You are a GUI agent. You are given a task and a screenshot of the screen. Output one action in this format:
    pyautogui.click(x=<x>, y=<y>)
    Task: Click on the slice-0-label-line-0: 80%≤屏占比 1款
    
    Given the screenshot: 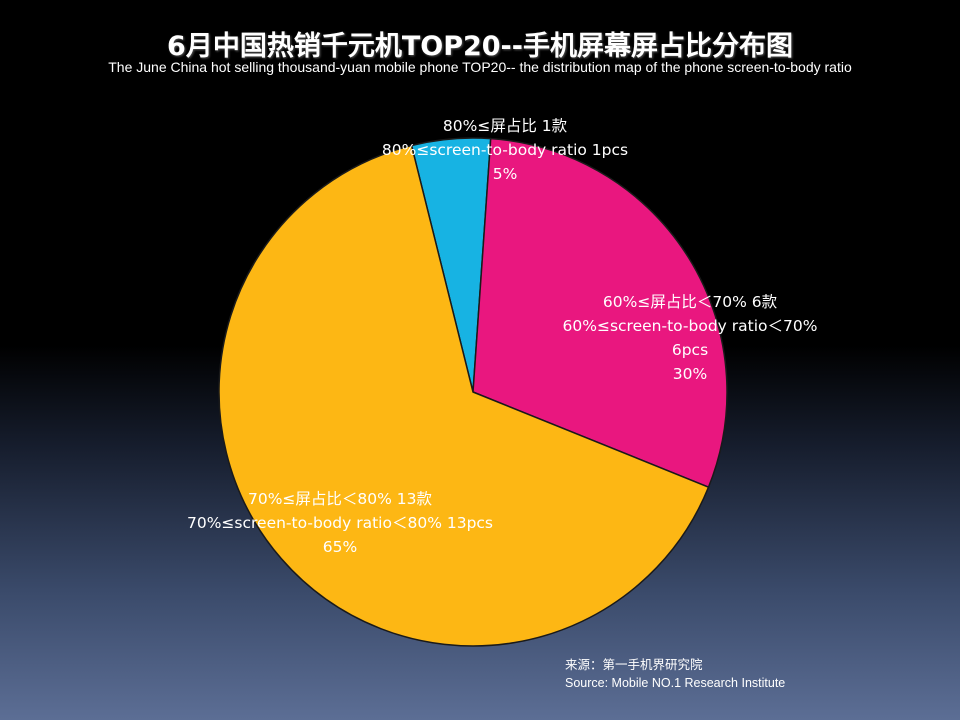 What is the action you would take?
    pyautogui.click(x=505, y=126)
    